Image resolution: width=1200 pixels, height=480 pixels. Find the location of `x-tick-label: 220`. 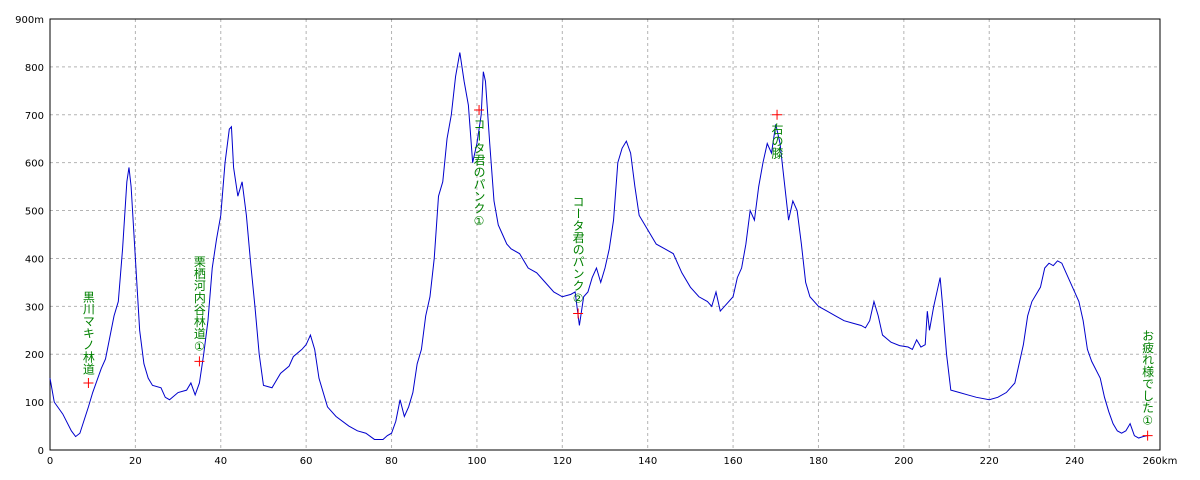

x-tick-label: 220 is located at coordinates (989, 461).